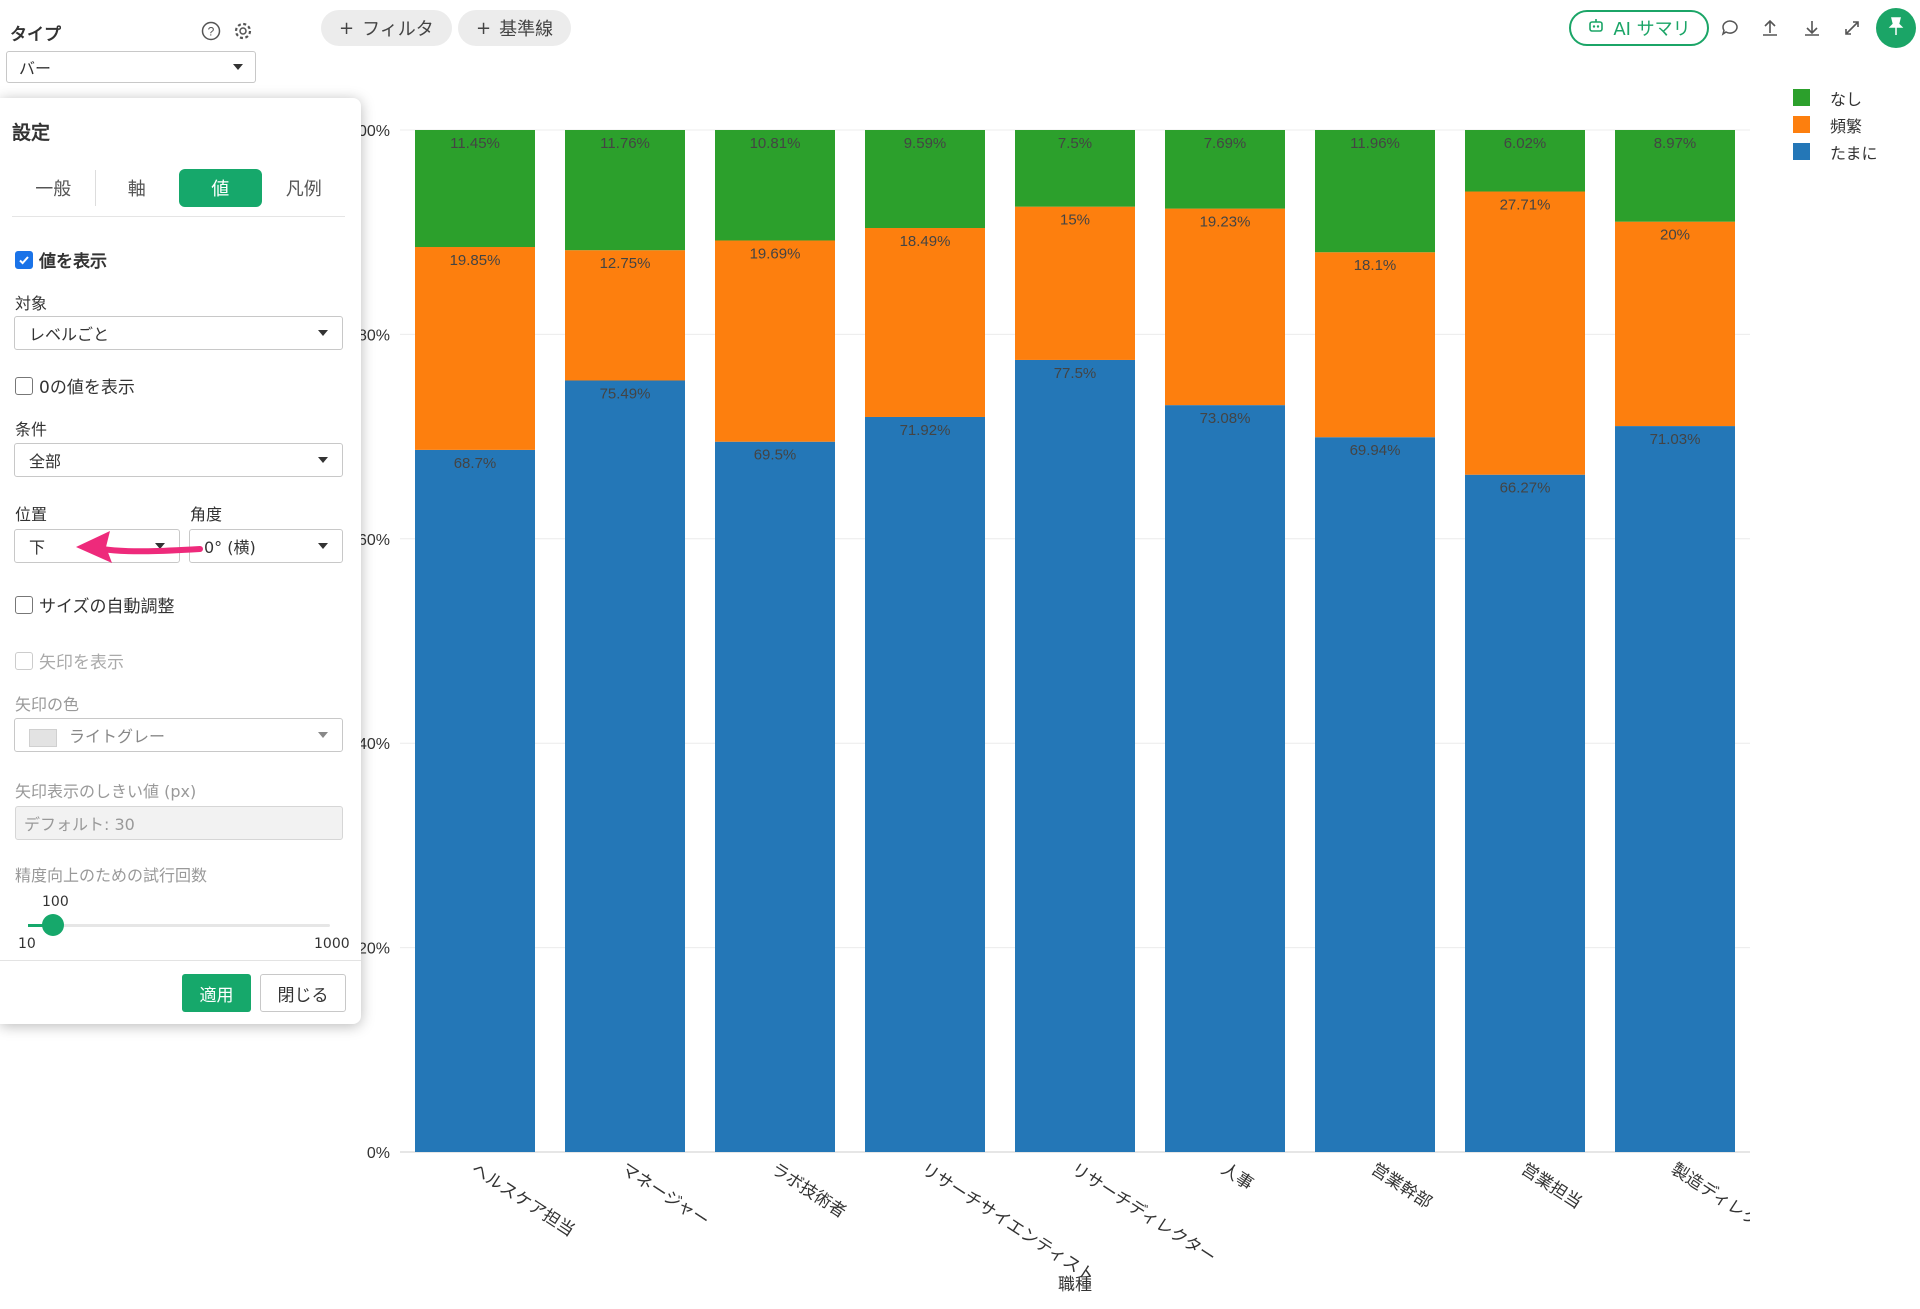 The image size is (1920, 1309). I want to click on data-label: 69.5%, so click(775, 455).